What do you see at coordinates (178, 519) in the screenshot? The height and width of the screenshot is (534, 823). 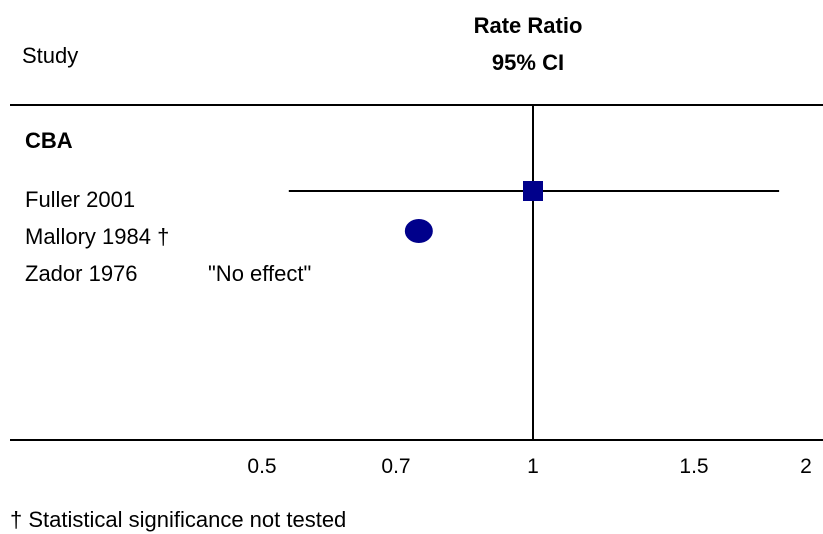 I see `footnote: † Statistical significance not tested` at bounding box center [178, 519].